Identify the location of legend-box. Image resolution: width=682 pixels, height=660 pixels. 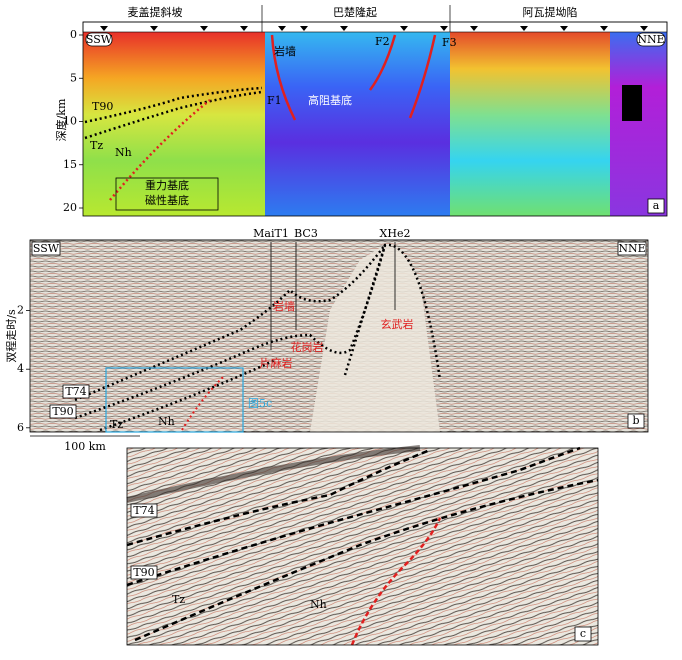
(167, 194).